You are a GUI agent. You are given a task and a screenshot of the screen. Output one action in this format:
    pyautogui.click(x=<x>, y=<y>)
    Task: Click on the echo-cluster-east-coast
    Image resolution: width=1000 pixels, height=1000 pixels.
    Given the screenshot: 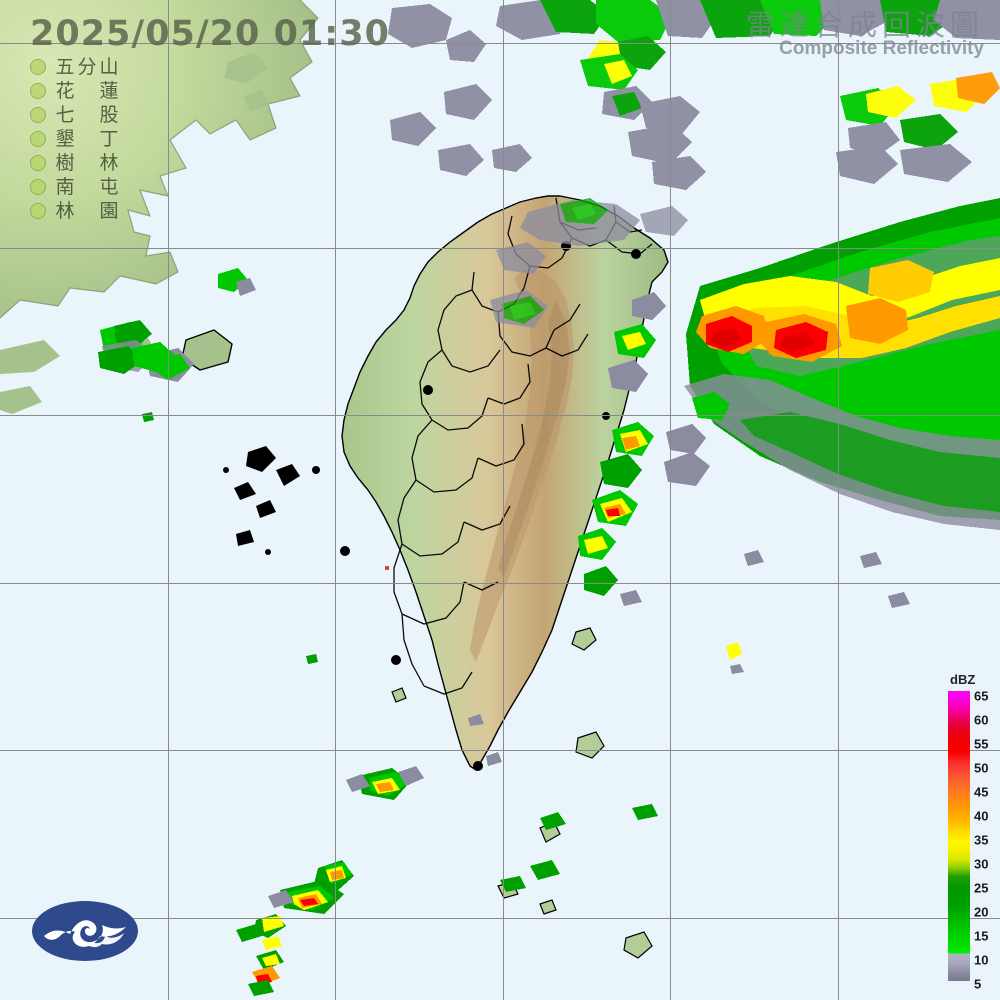 What is the action you would take?
    pyautogui.click(x=622, y=444)
    